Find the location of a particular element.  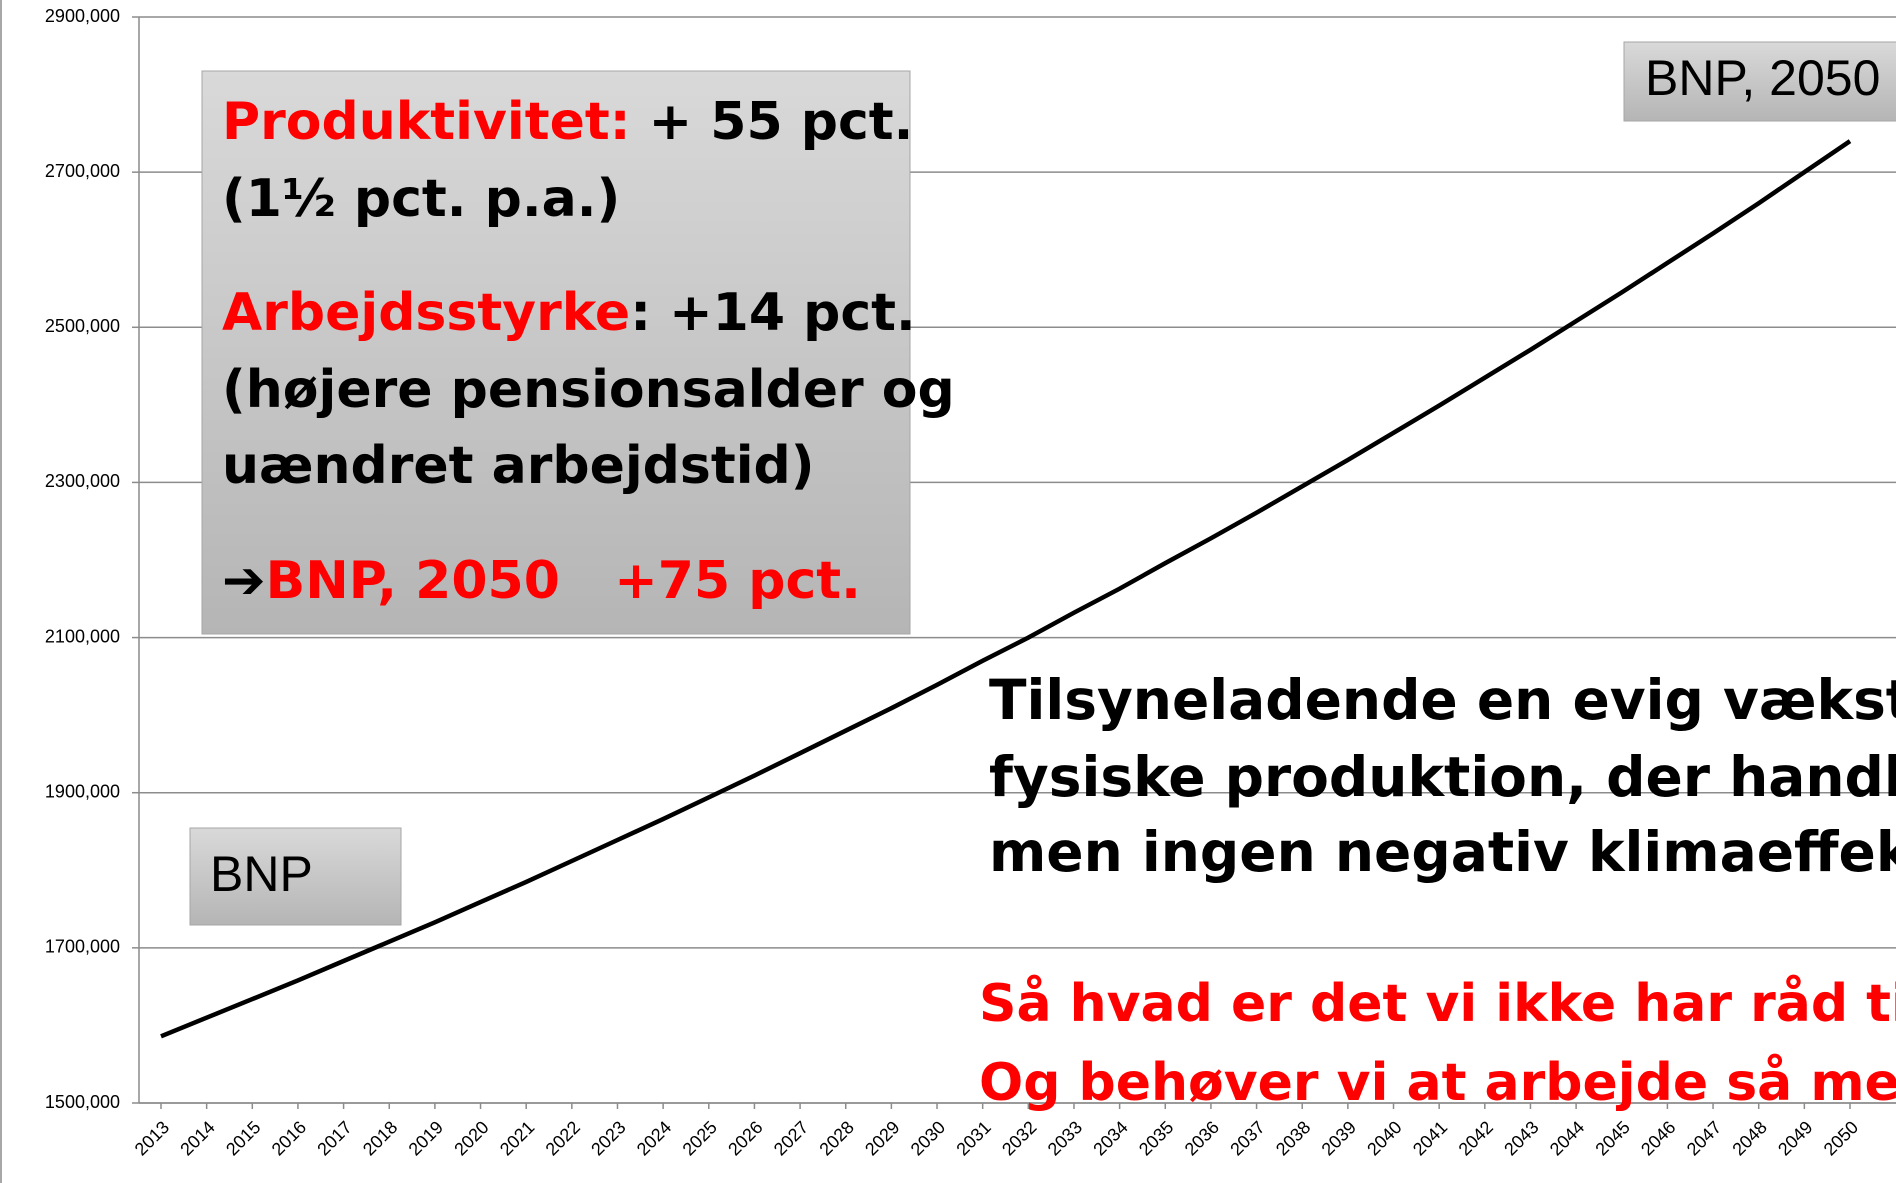

x-tick-label: 2027 is located at coordinates (791, 1138).